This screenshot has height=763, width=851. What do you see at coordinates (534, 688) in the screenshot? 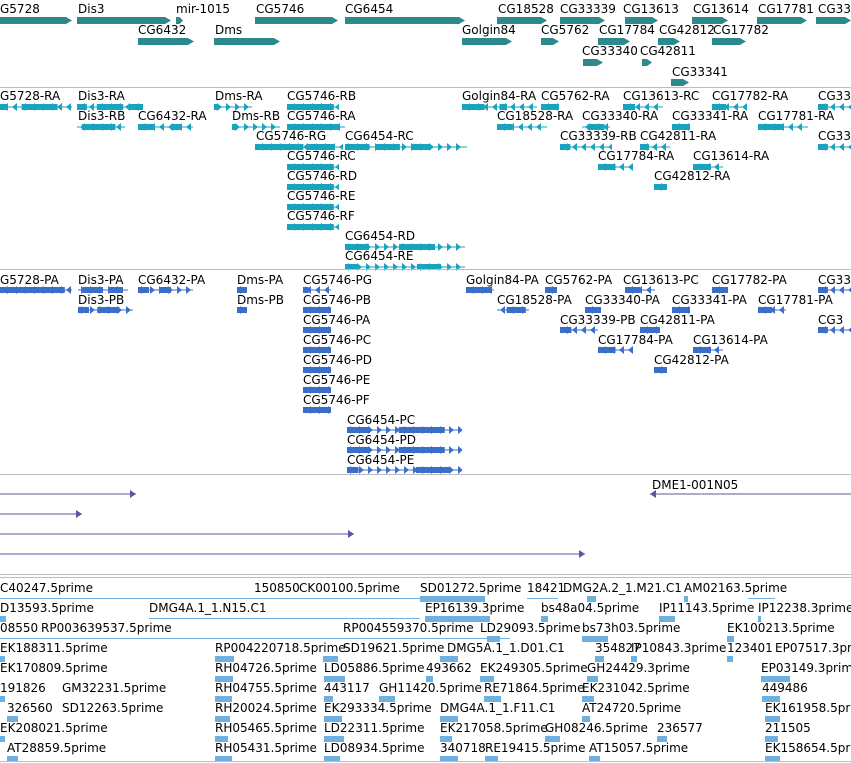
I see `est-label: RE71864.5prime` at bounding box center [534, 688].